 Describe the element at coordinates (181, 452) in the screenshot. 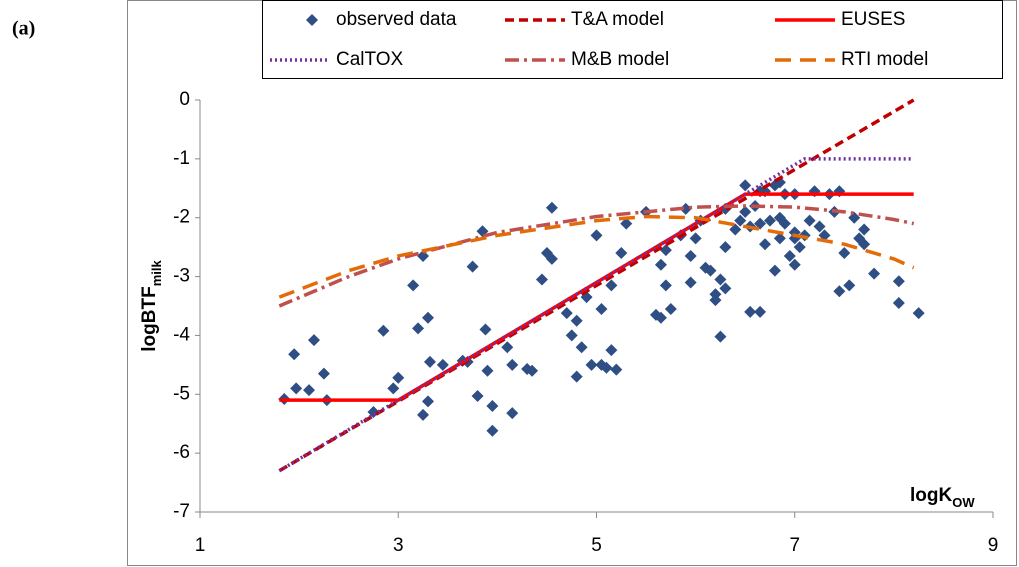

I see `y-tick-label: -6` at that location.